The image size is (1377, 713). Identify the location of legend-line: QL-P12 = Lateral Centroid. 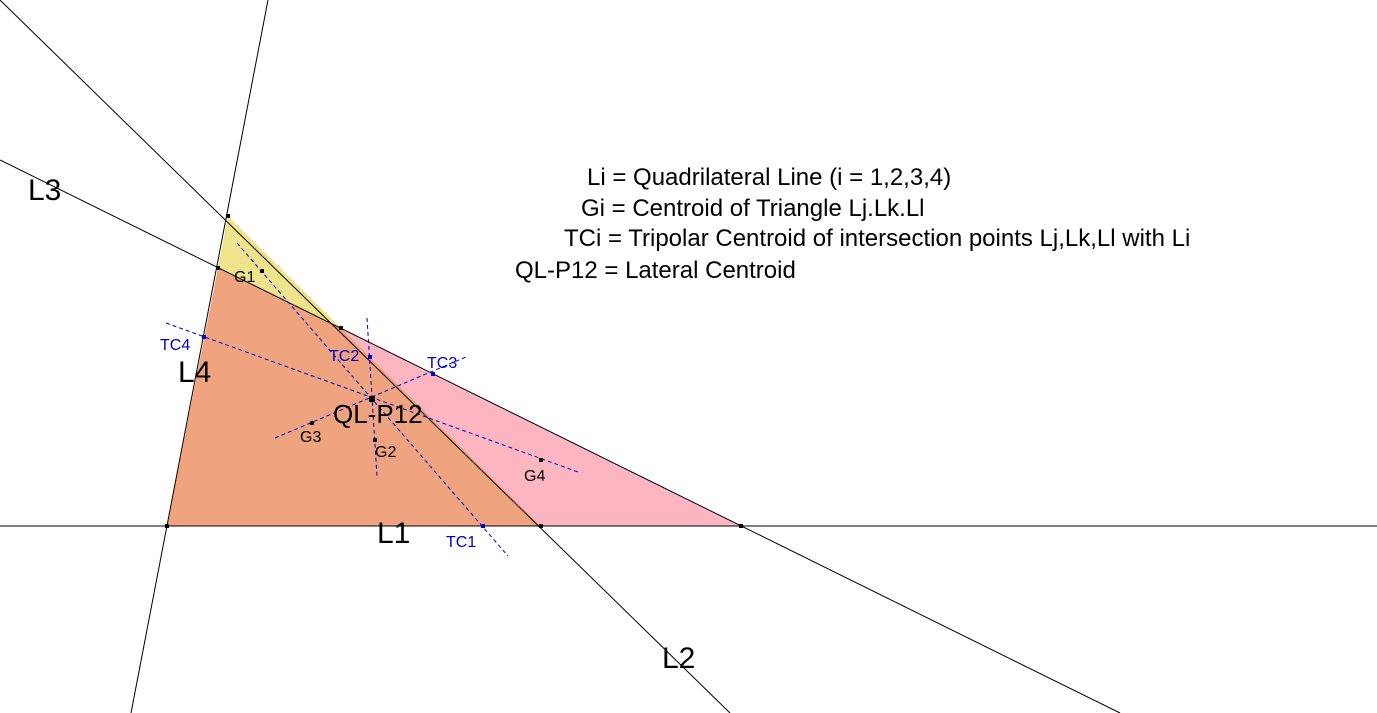
(655, 270).